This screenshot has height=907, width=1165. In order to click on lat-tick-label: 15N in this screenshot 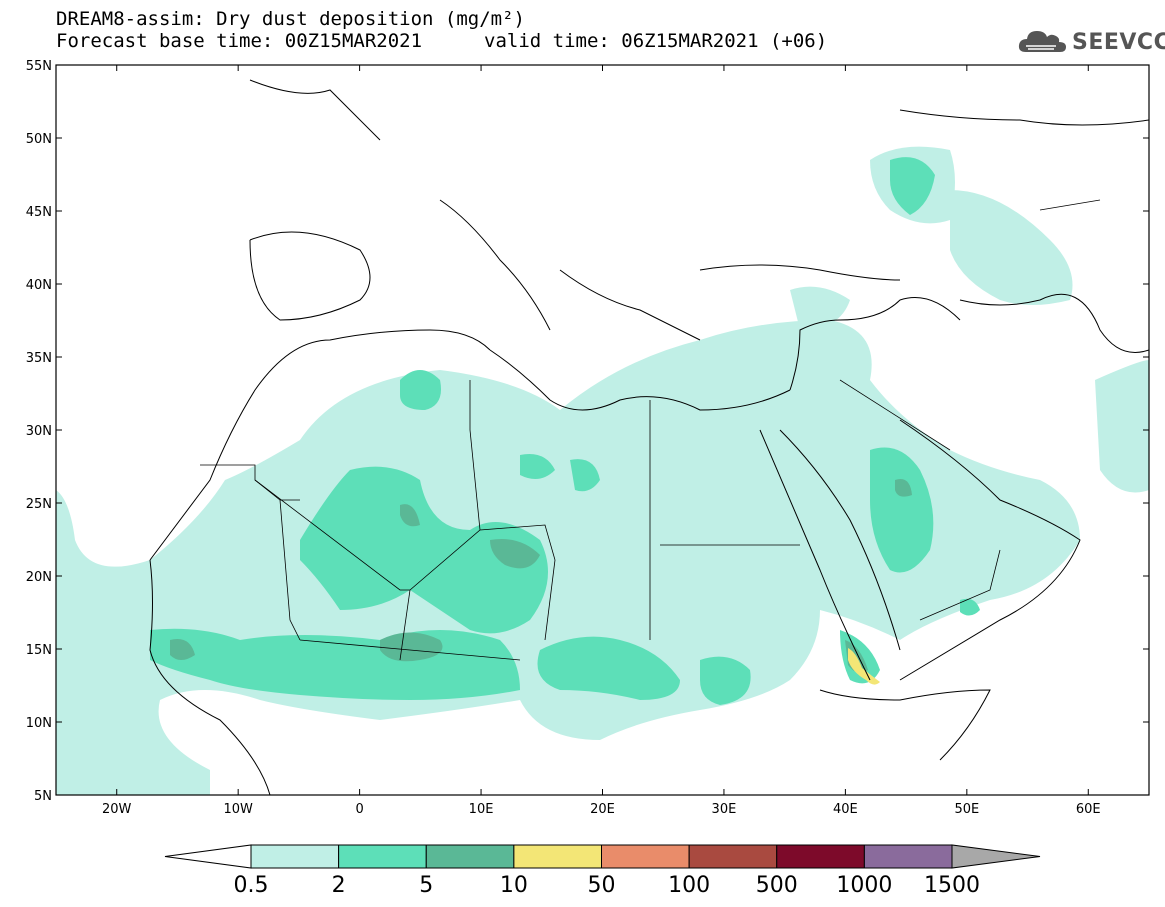, I will do `click(39, 650)`.